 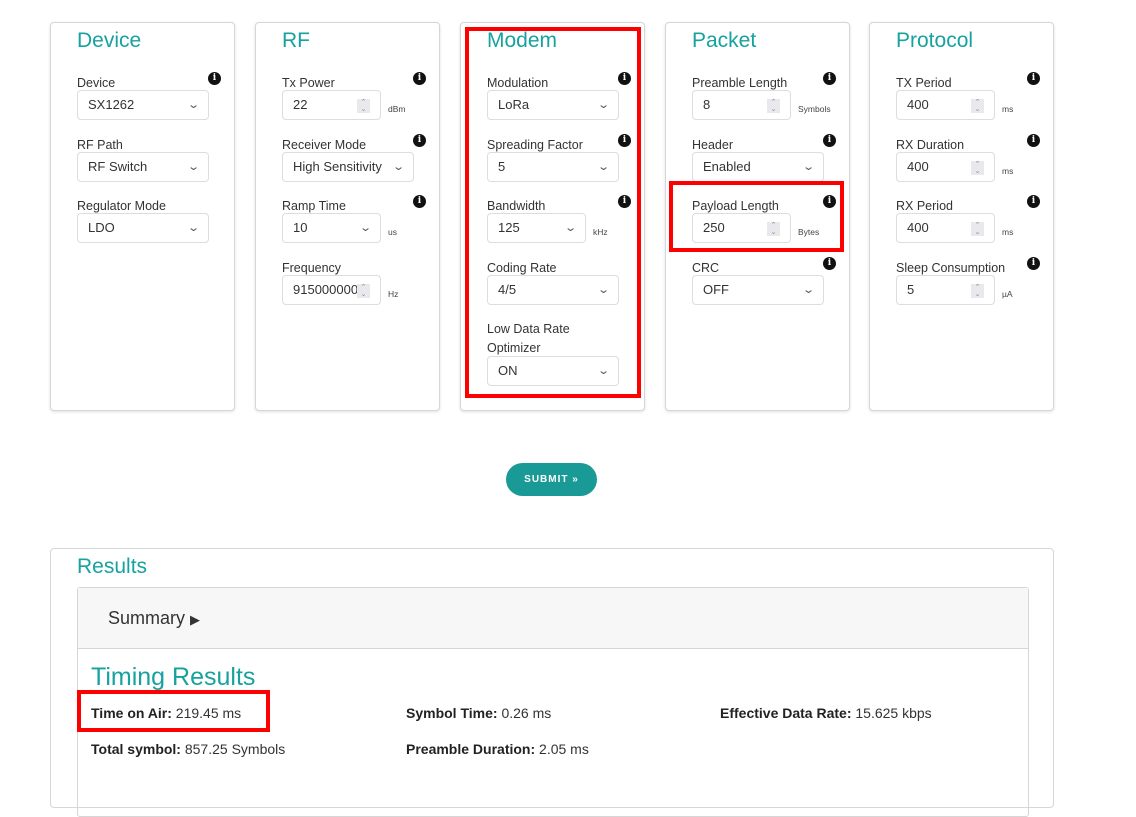 I want to click on field-label: RX Period, so click(x=924, y=206).